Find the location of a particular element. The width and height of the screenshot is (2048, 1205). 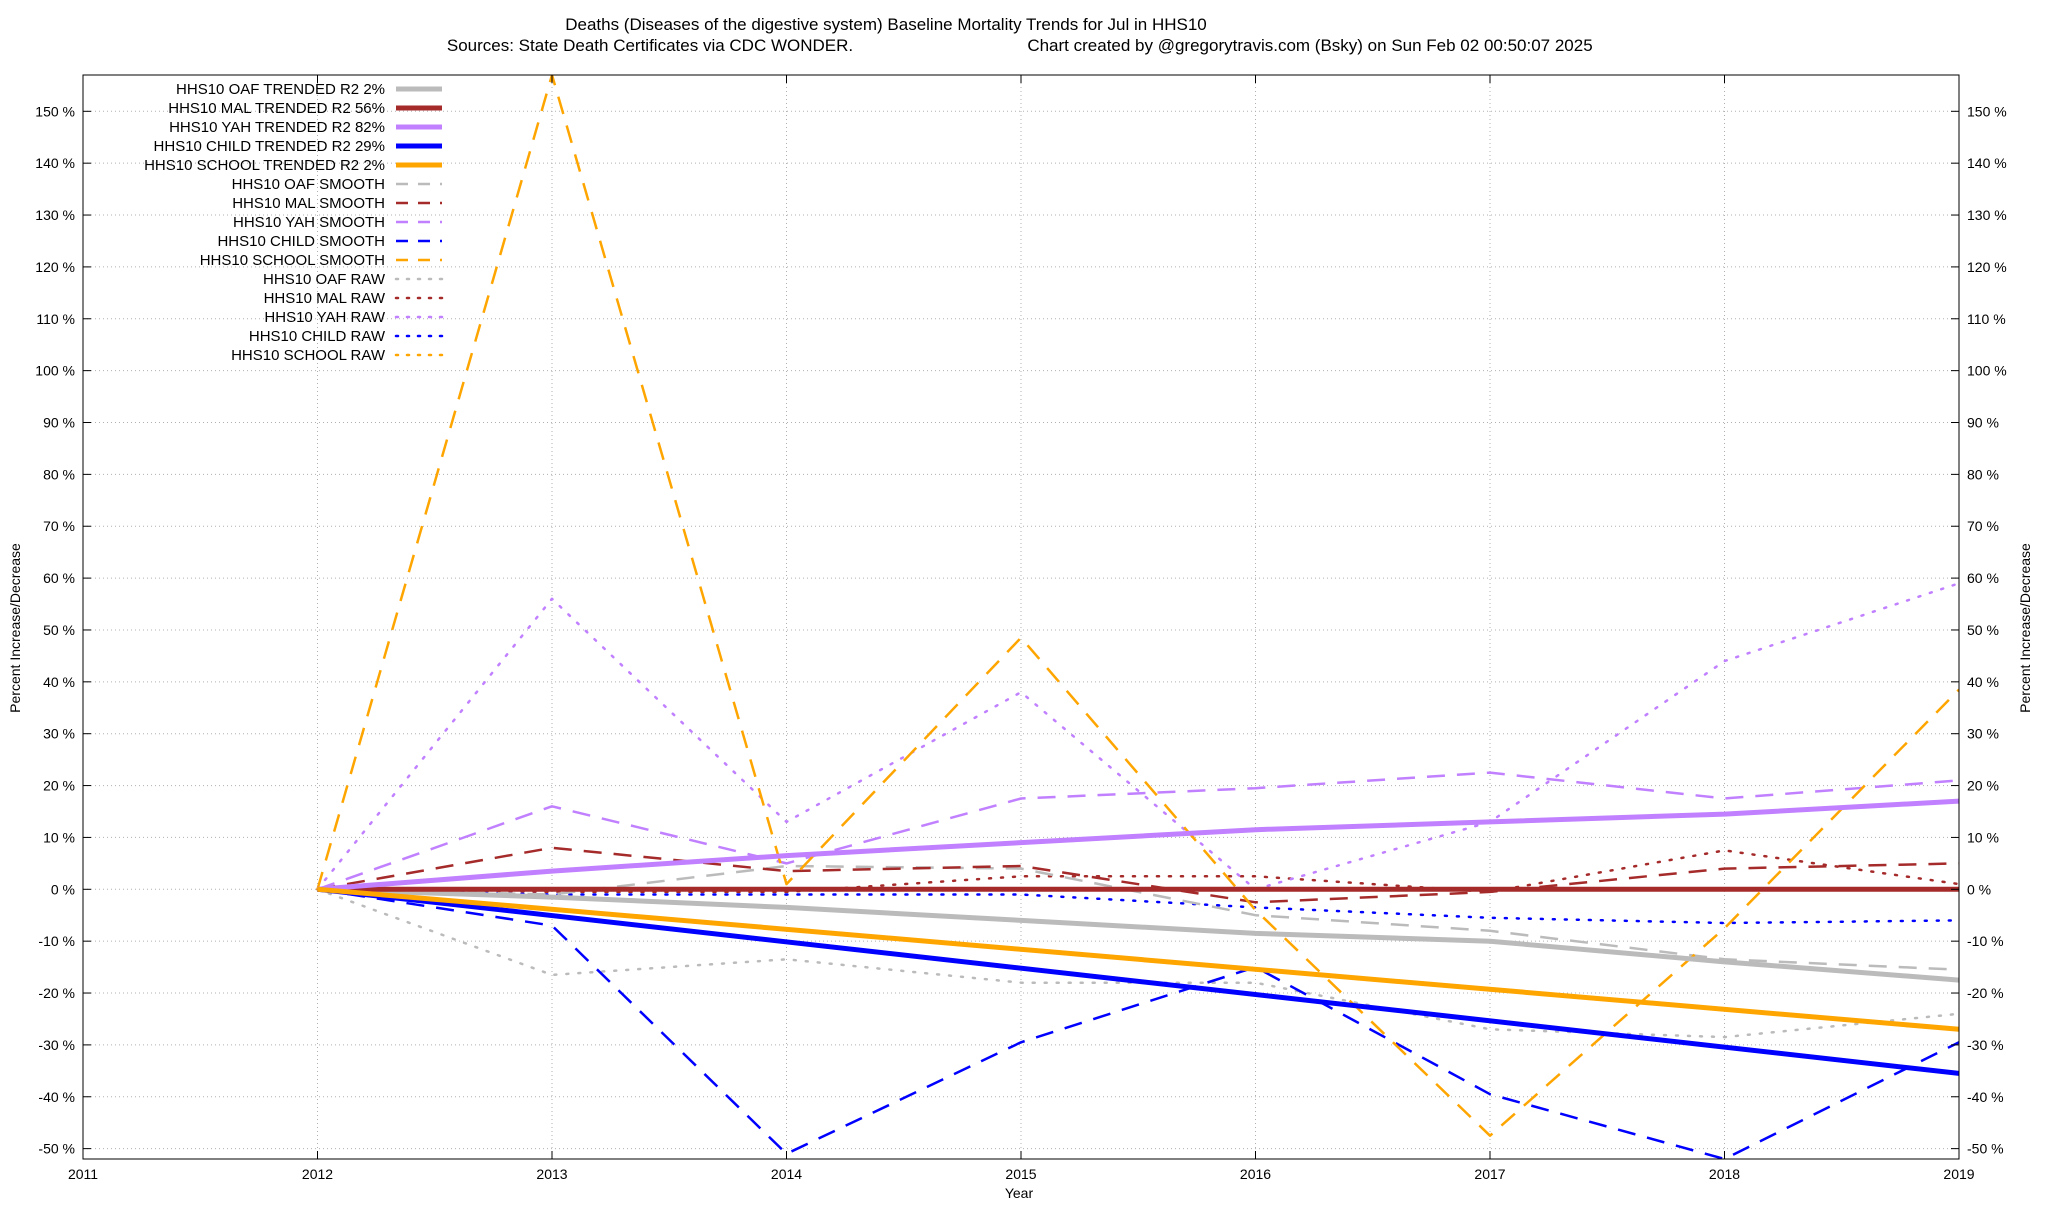

x-tick-label: 2019 is located at coordinates (1958, 1174).